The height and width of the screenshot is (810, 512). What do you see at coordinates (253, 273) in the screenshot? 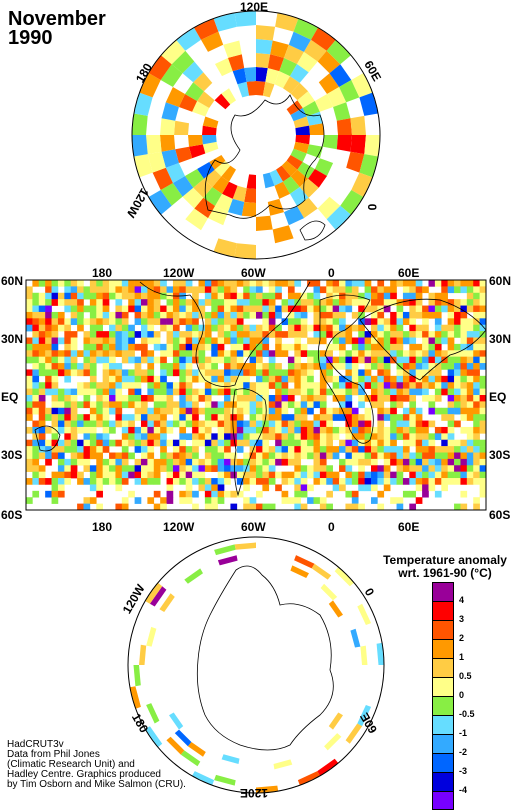
I see `wm-top-lon-60w: 60W` at bounding box center [253, 273].